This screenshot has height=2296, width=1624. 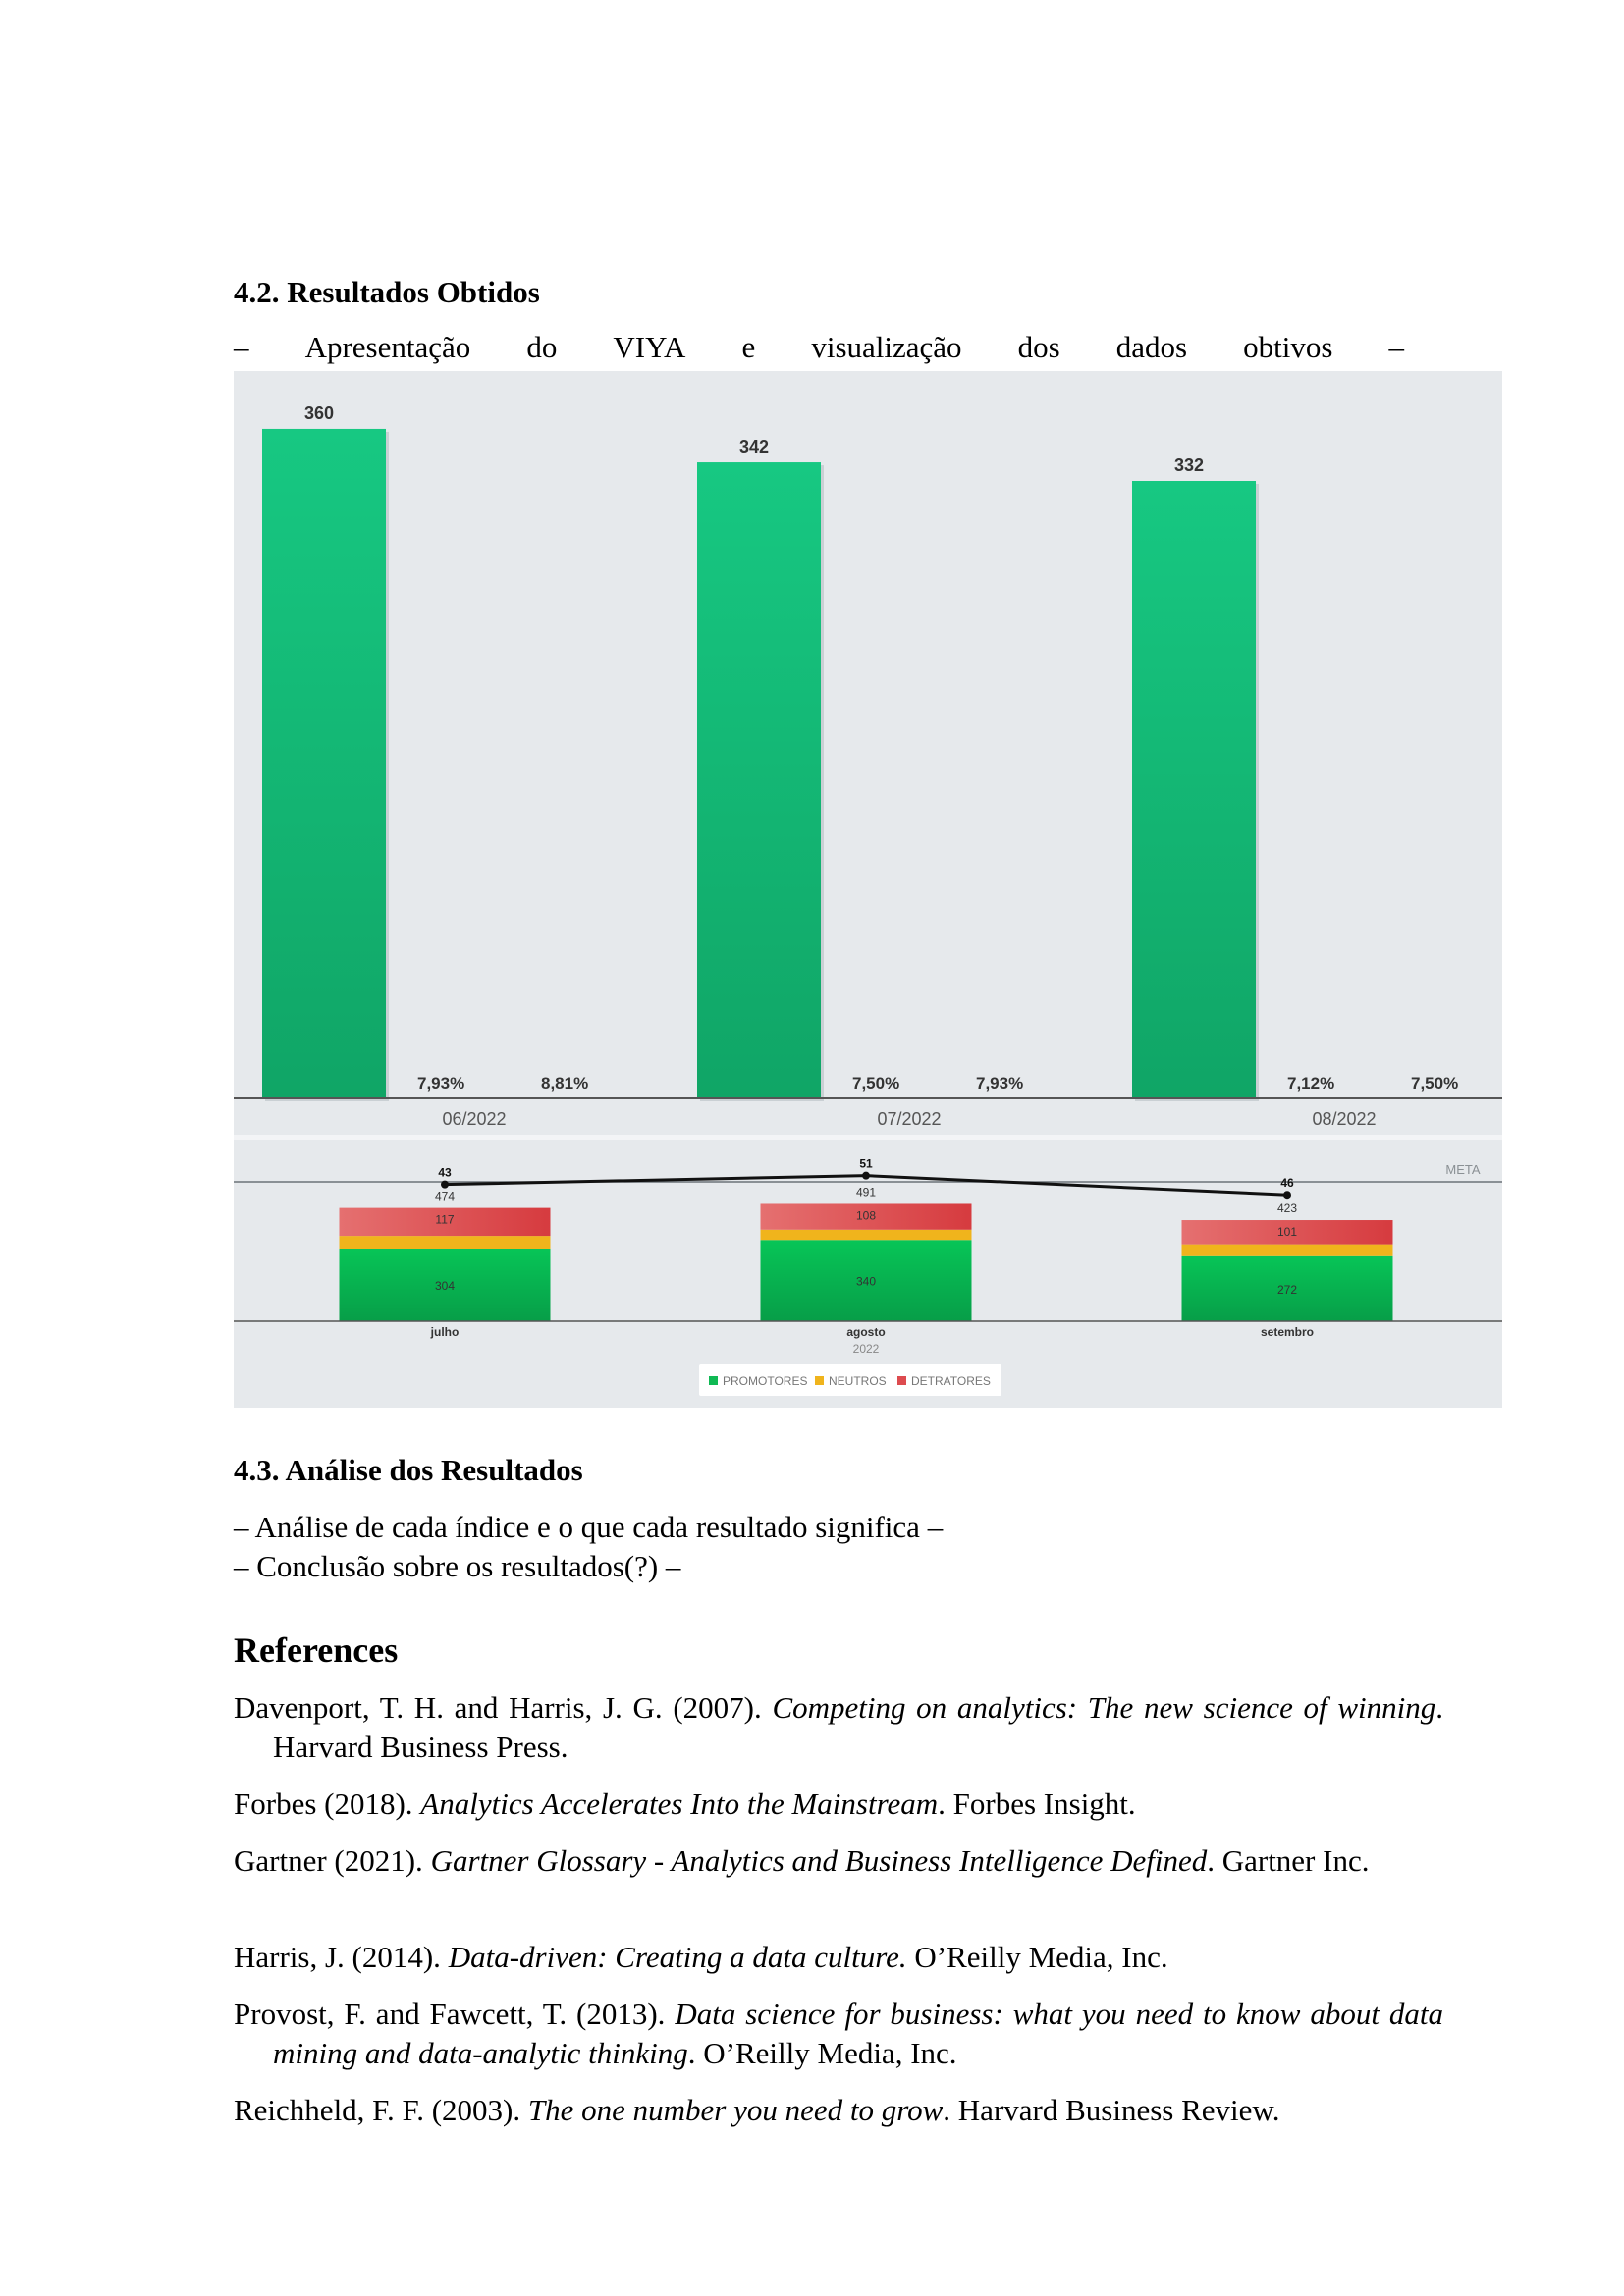 What do you see at coordinates (327, 1804) in the screenshot?
I see `reference-authors: Forbes (2018).` at bounding box center [327, 1804].